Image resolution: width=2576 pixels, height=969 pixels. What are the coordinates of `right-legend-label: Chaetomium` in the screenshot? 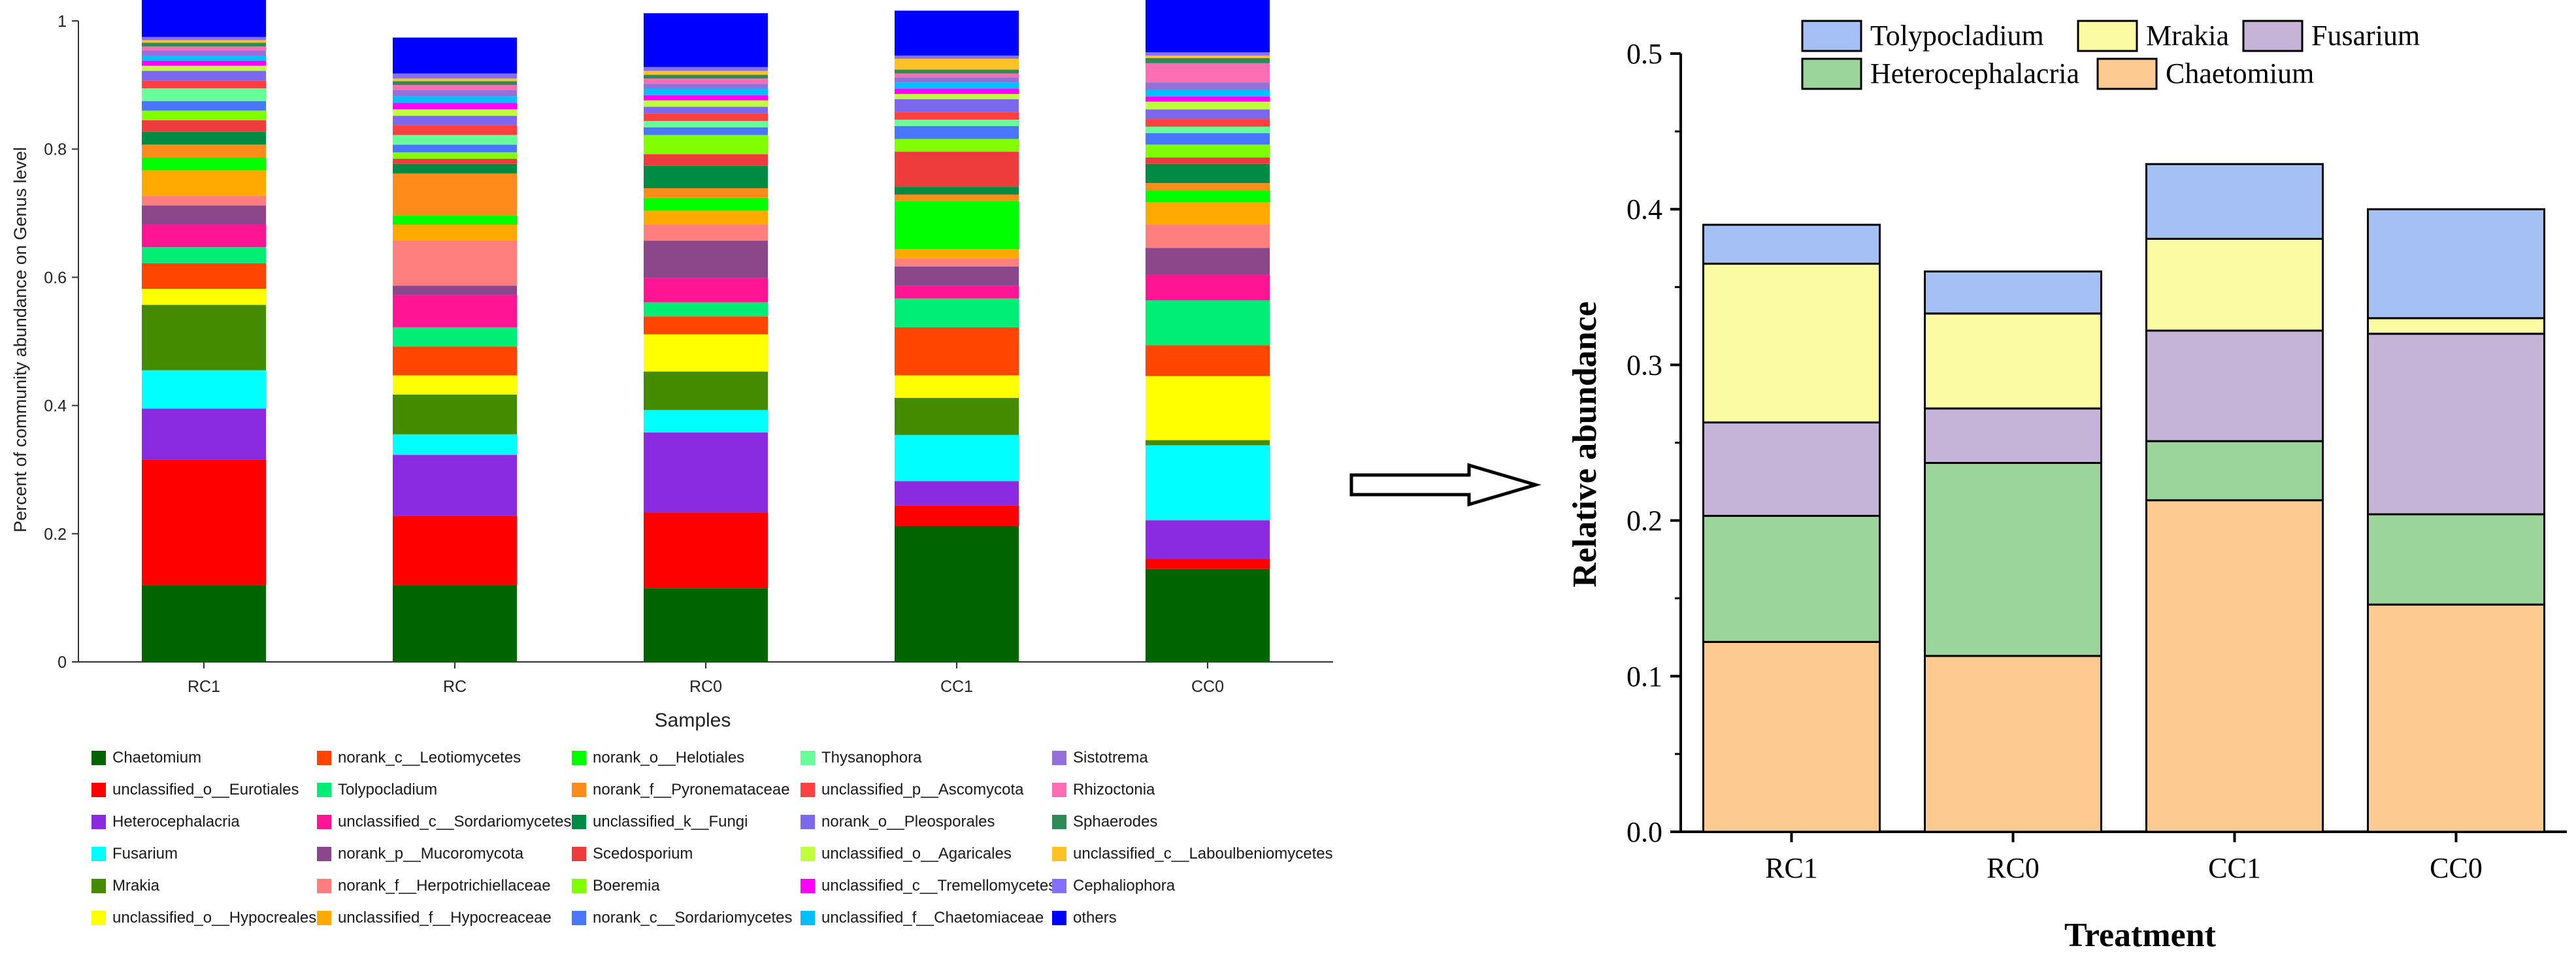 It's located at (2240, 73).